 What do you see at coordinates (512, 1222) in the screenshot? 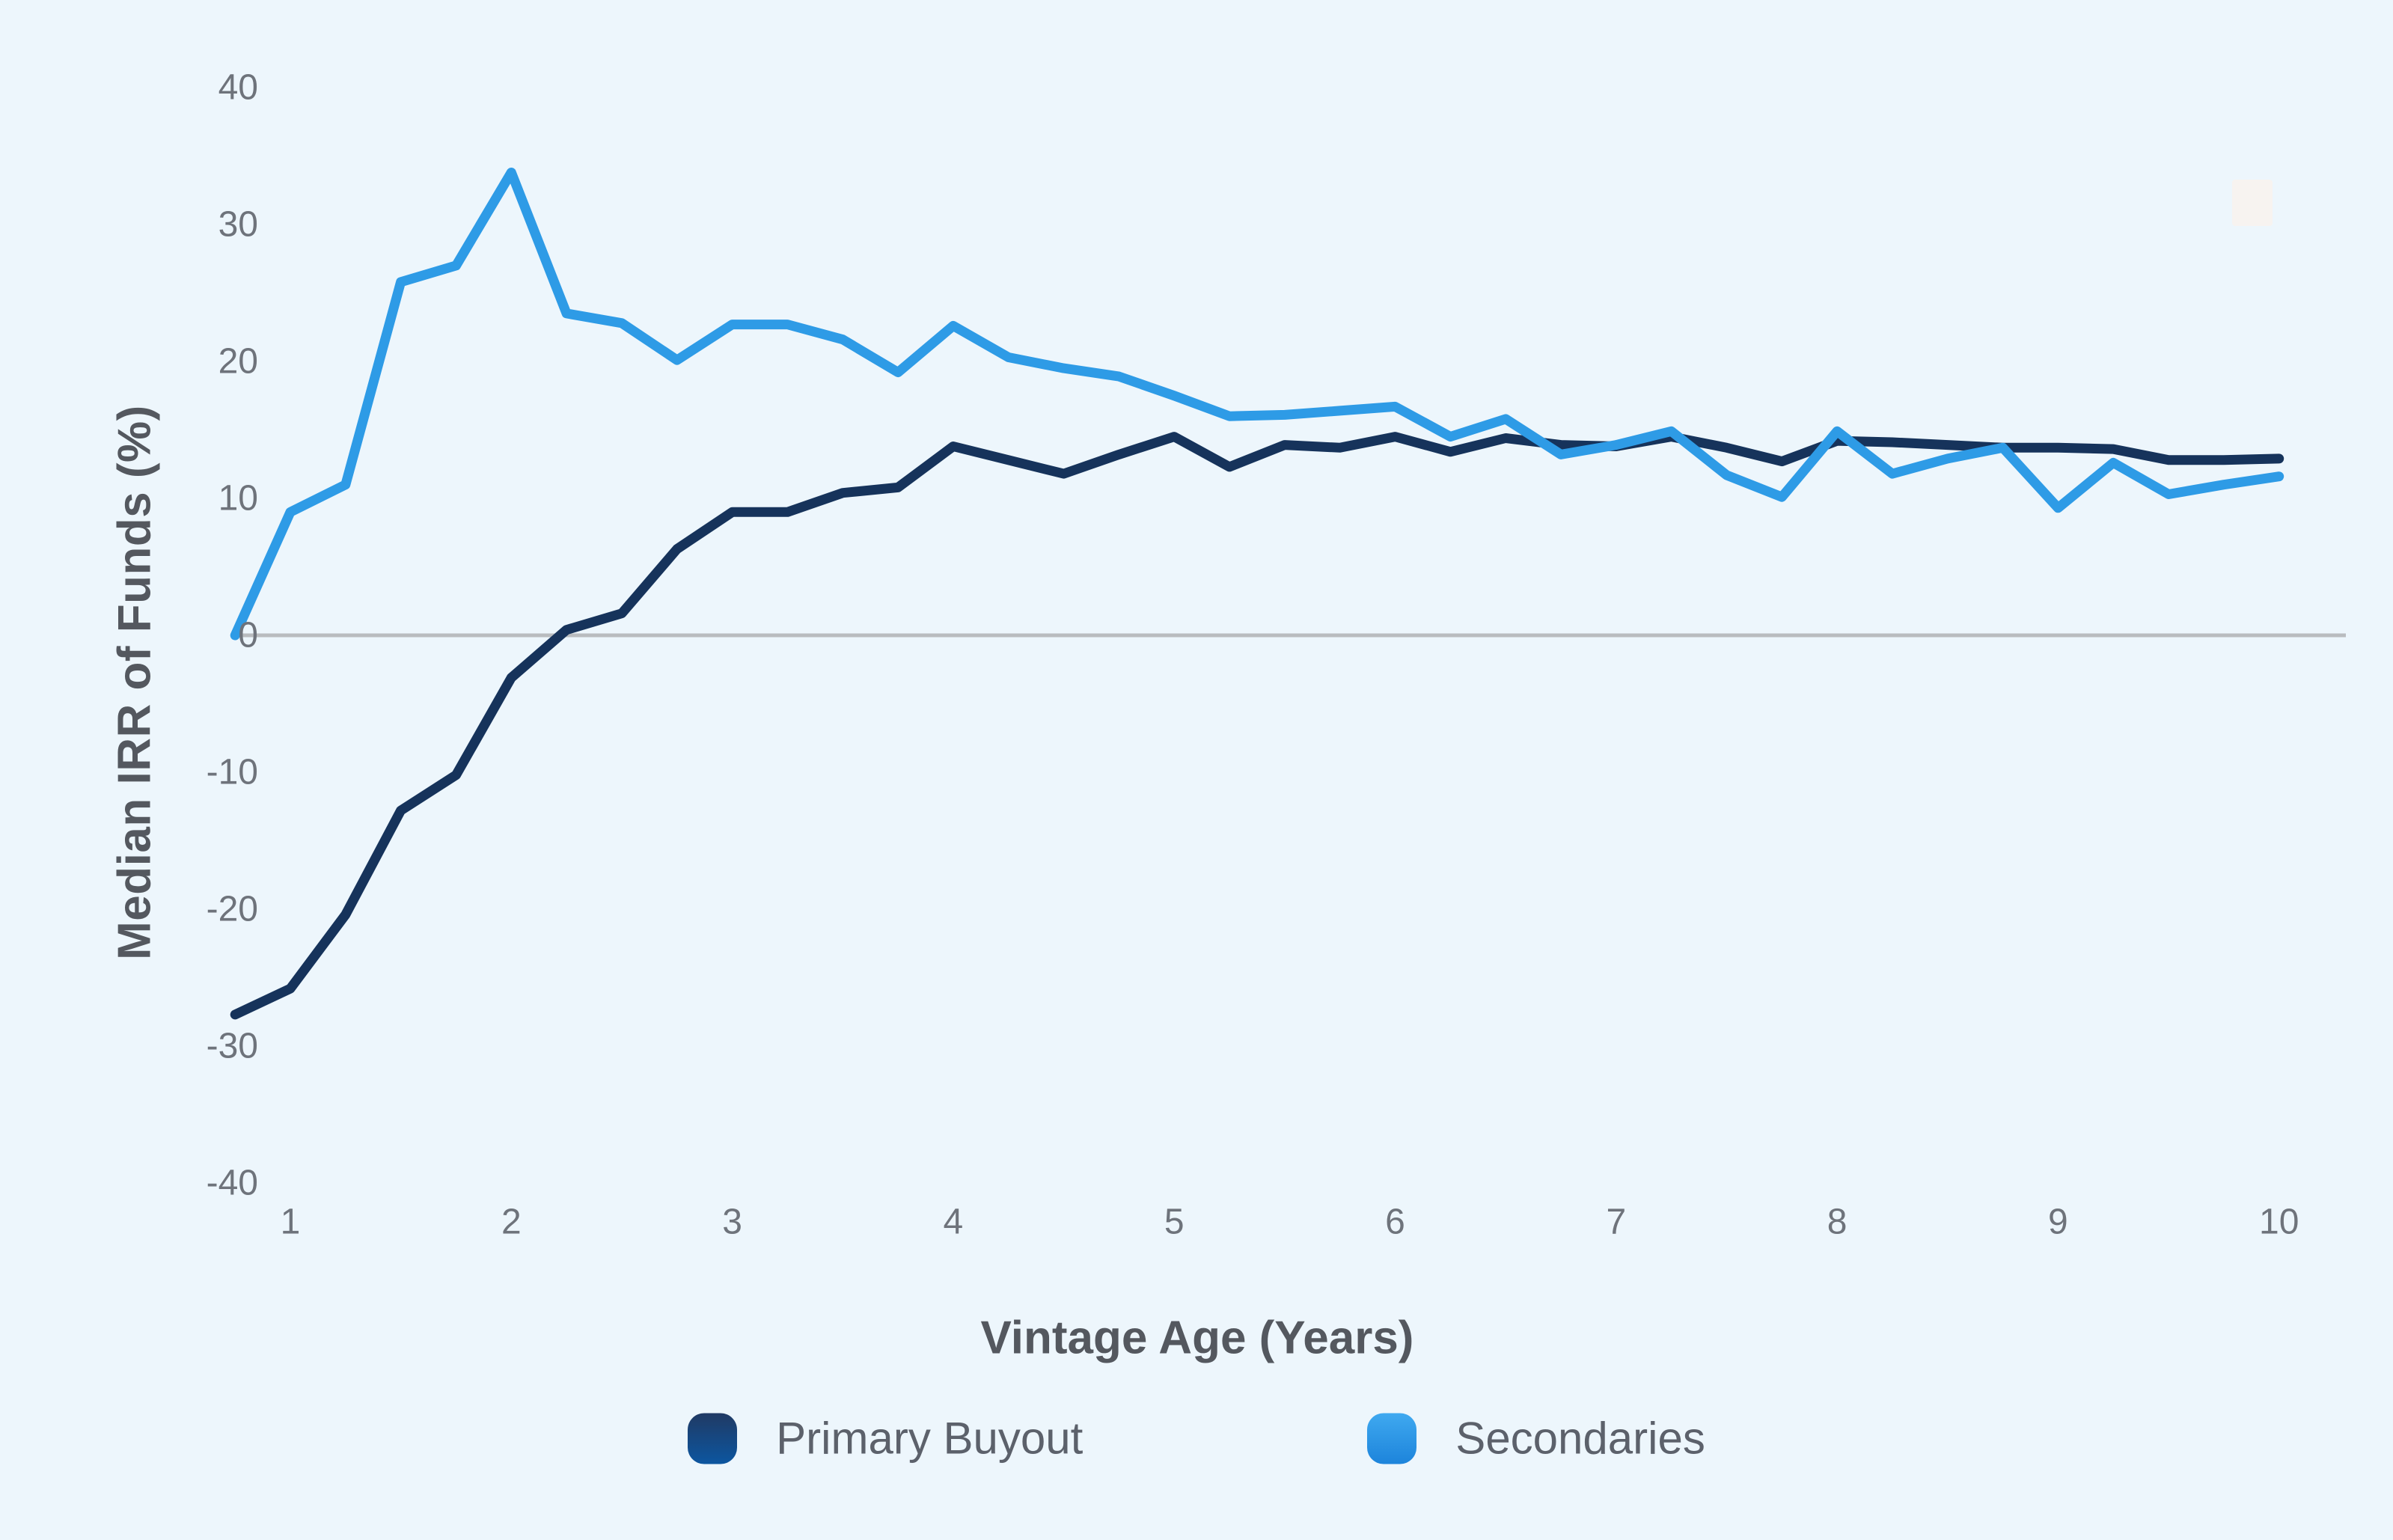
I see `x-tick-label-2: 2` at bounding box center [512, 1222].